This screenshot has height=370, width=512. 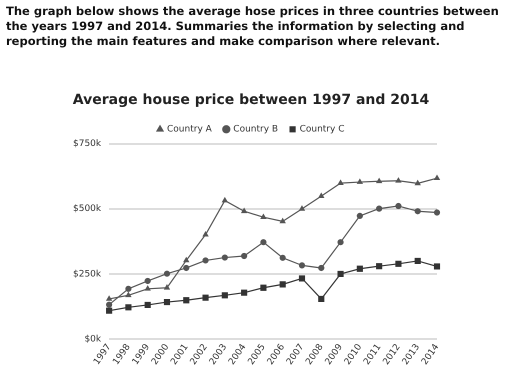 What do you see at coordinates (322, 129) in the screenshot?
I see `legend-label: Country C` at bounding box center [322, 129].